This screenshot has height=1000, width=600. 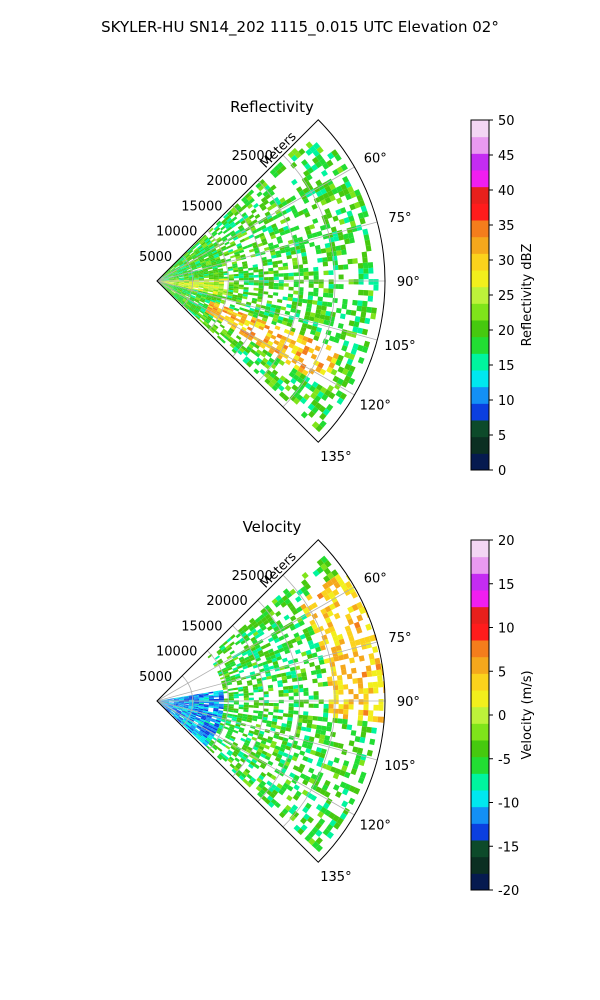 I want to click on colorbar-tick-label: 50, so click(x=506, y=121).